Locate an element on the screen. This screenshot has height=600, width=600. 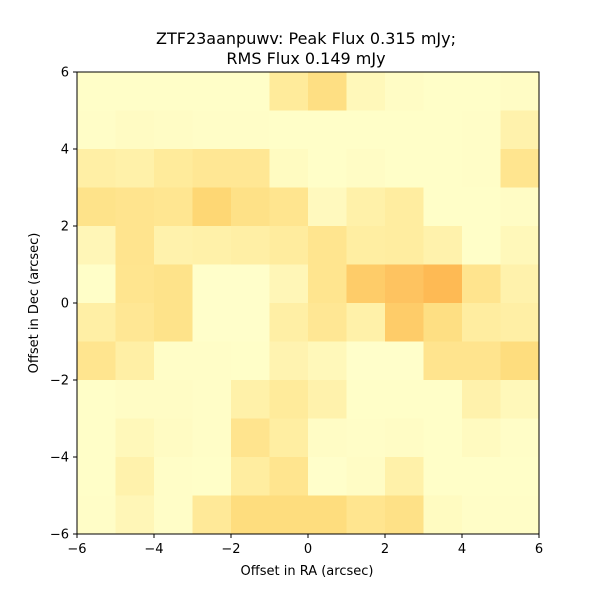
x-tick-label: 4 is located at coordinates (462, 549).